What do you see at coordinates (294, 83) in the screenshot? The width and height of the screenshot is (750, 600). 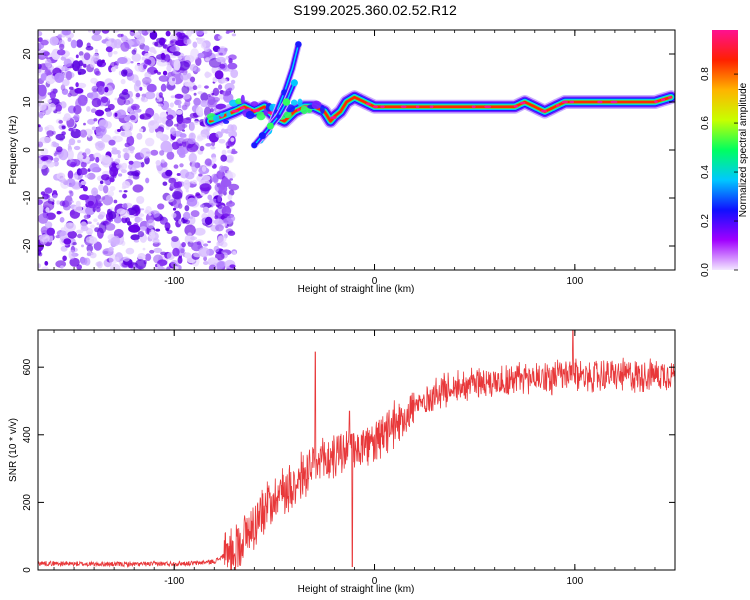 I see `branch-blob` at bounding box center [294, 83].